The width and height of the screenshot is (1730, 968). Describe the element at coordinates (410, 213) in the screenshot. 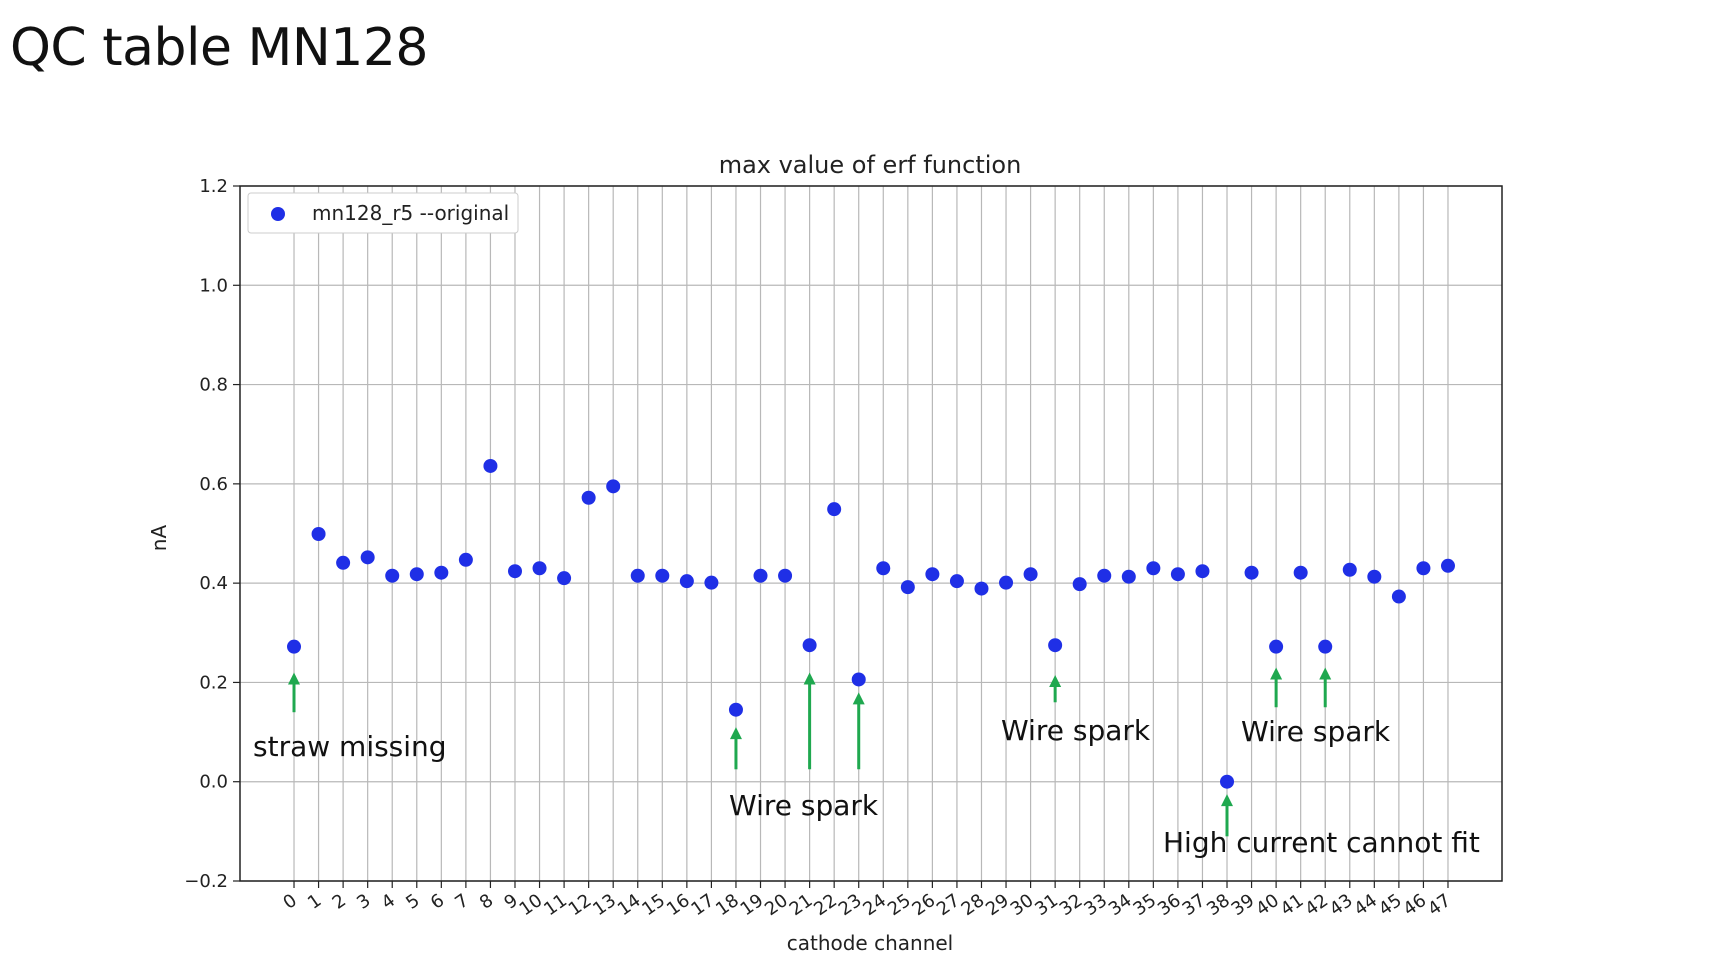

I see `legend-label: mn128_r5 --original` at that location.